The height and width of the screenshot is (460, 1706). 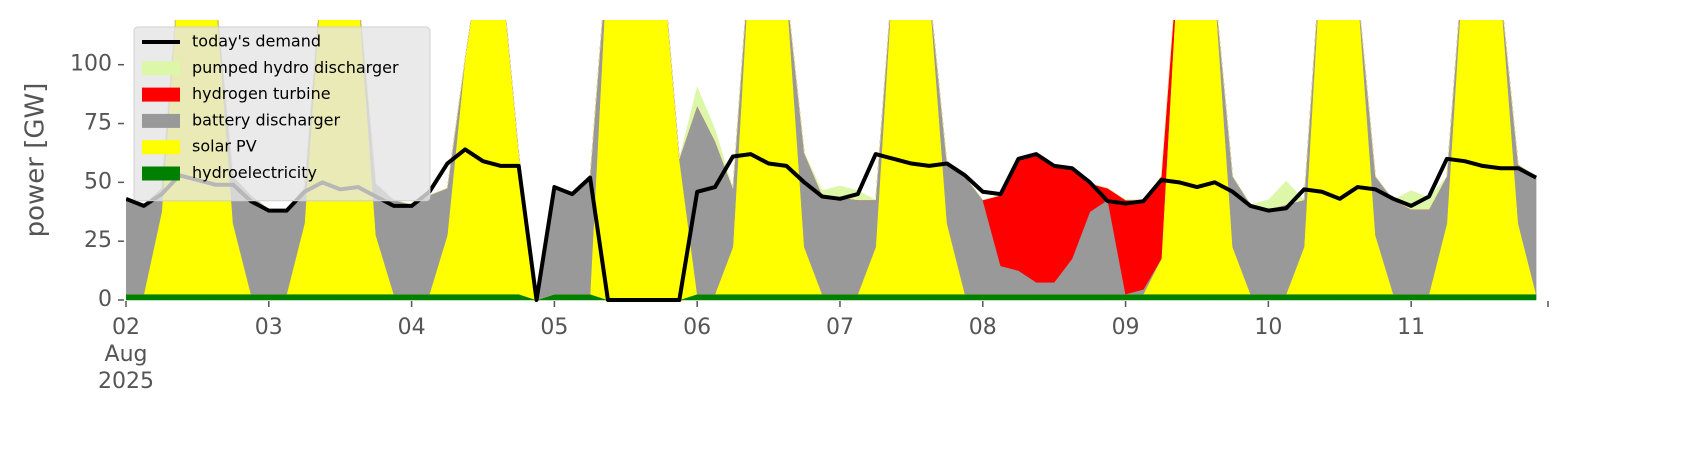 What do you see at coordinates (91, 64) in the screenshot?
I see `y-tick-label: 100` at bounding box center [91, 64].